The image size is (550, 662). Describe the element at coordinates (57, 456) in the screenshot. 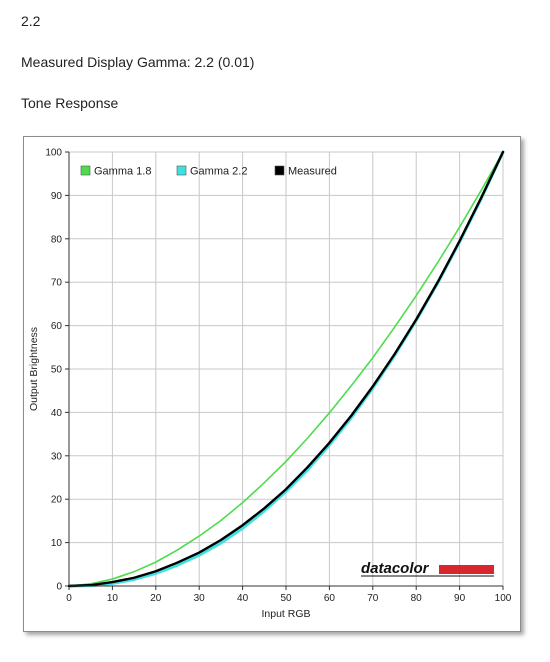

I see `y-tick-label: 30` at that location.